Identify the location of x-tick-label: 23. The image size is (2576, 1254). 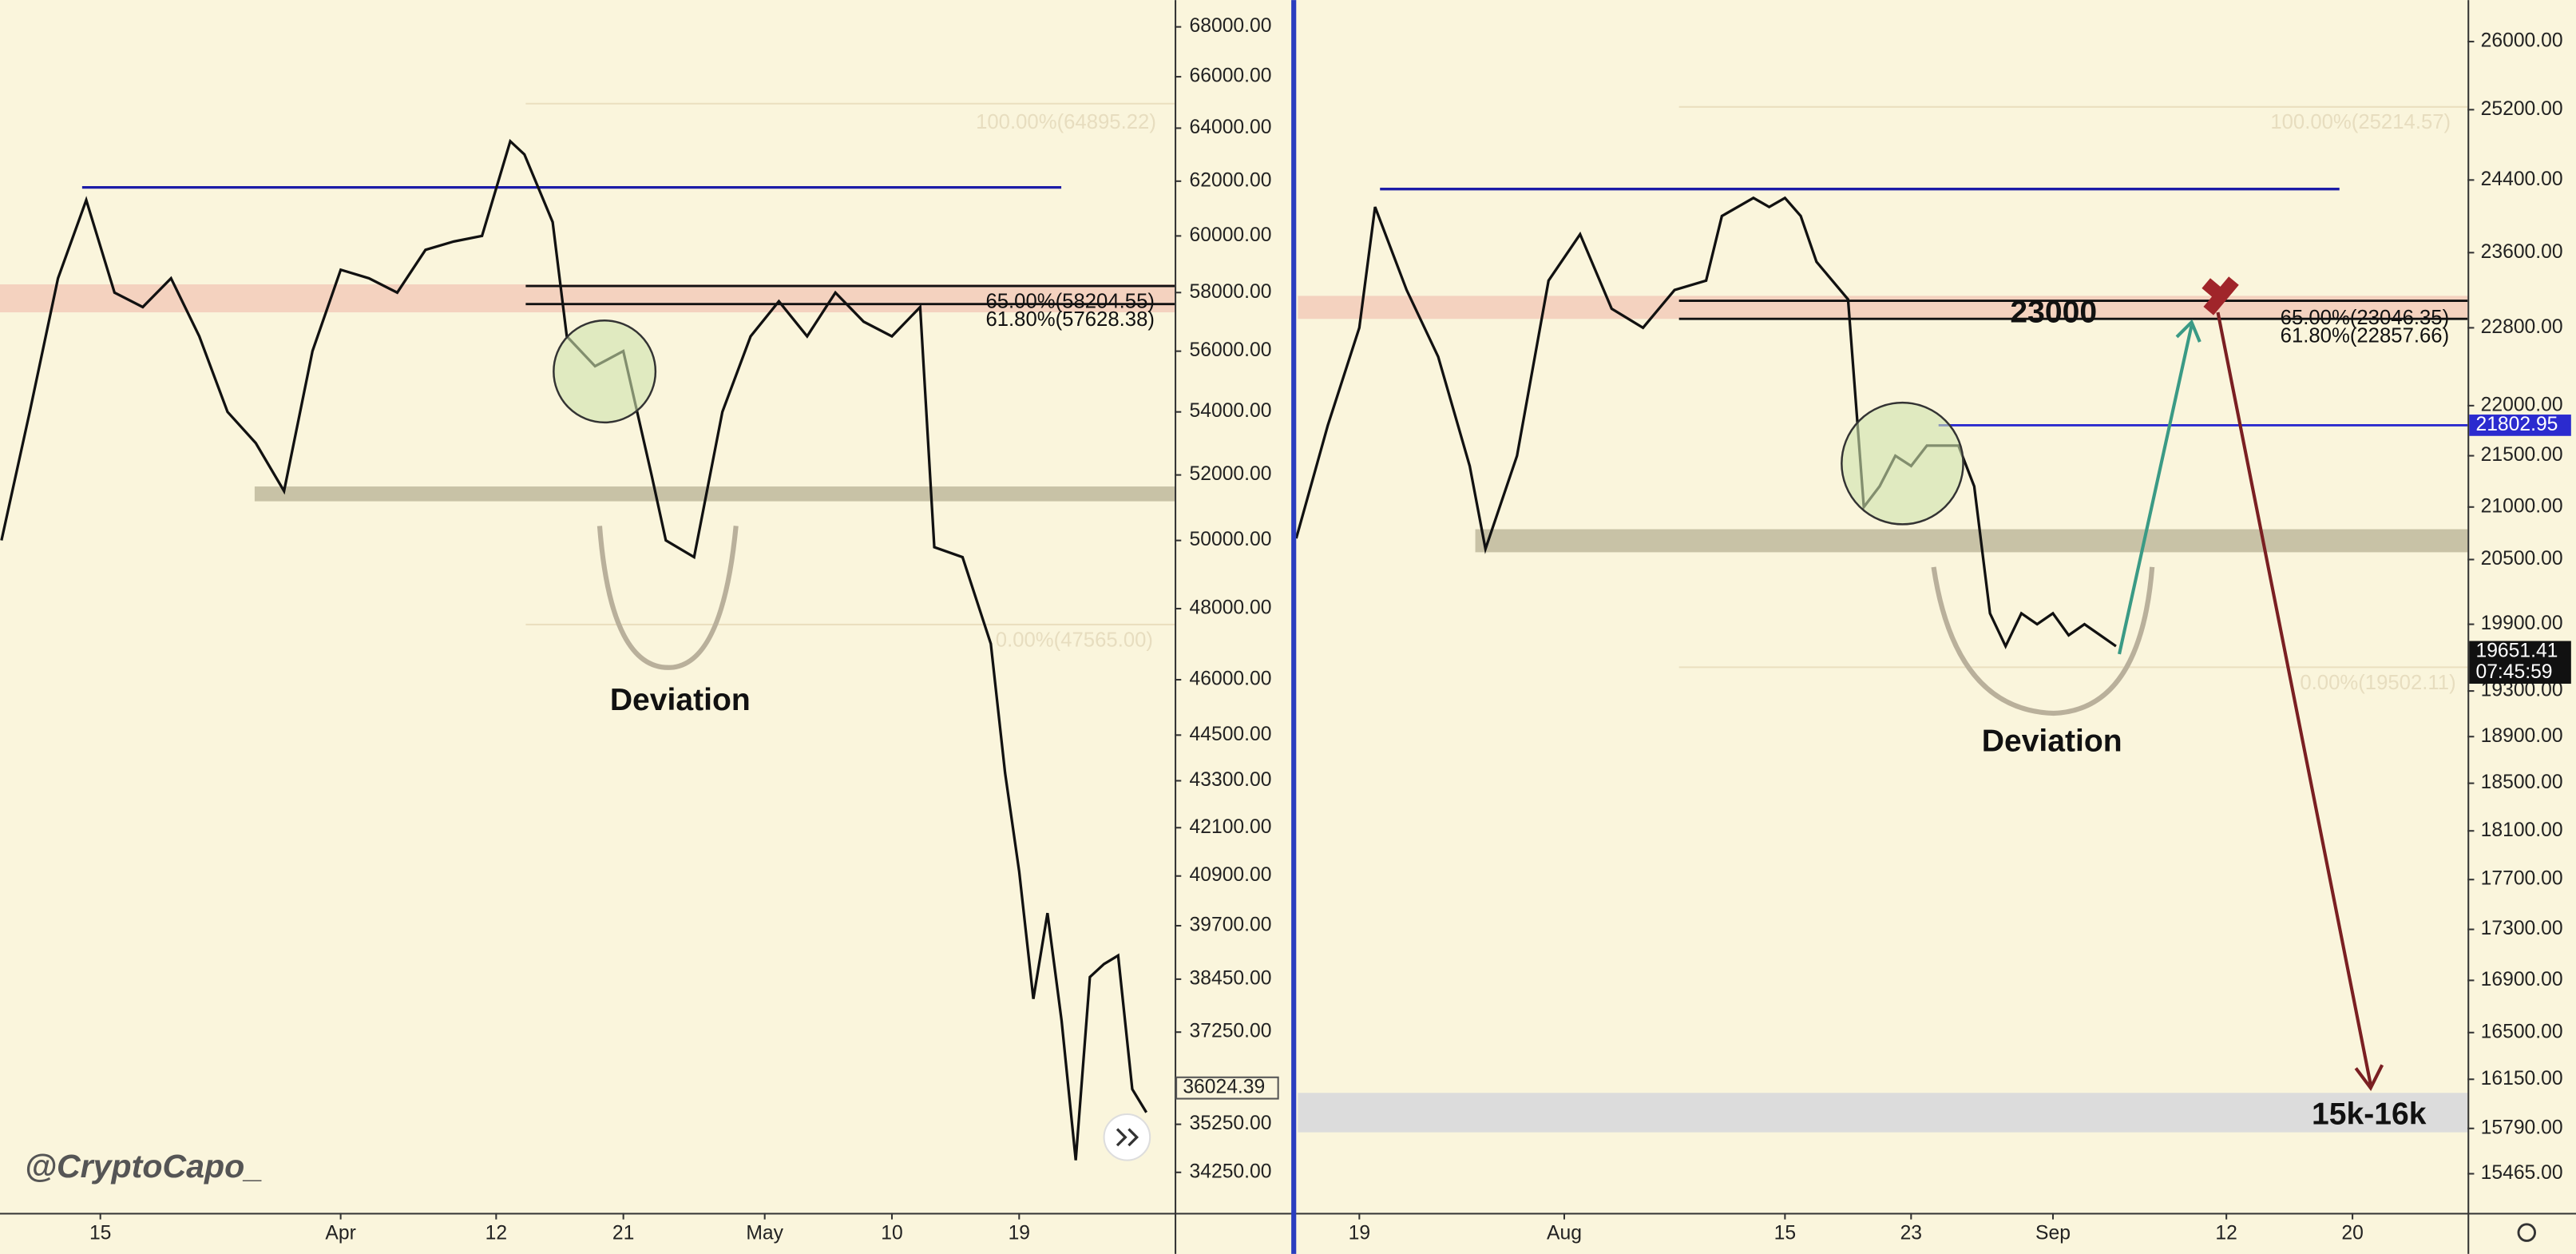
(1911, 1233).